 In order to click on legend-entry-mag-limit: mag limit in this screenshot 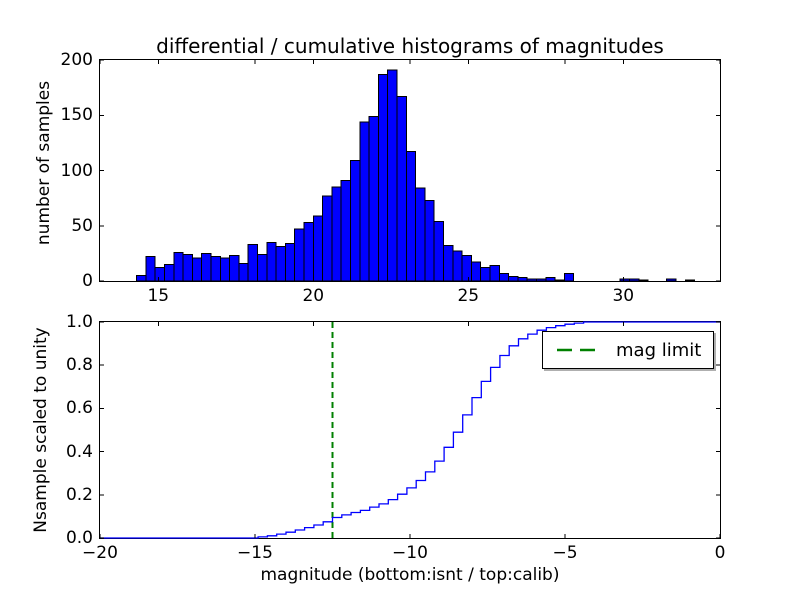, I will do `click(659, 350)`.